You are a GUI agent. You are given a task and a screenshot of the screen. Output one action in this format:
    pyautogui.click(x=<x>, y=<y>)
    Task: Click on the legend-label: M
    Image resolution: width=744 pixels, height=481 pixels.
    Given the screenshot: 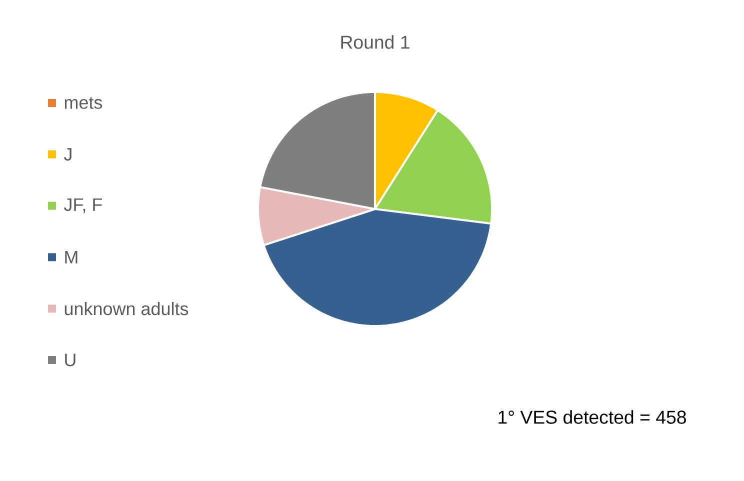 What is the action you would take?
    pyautogui.click(x=71, y=257)
    